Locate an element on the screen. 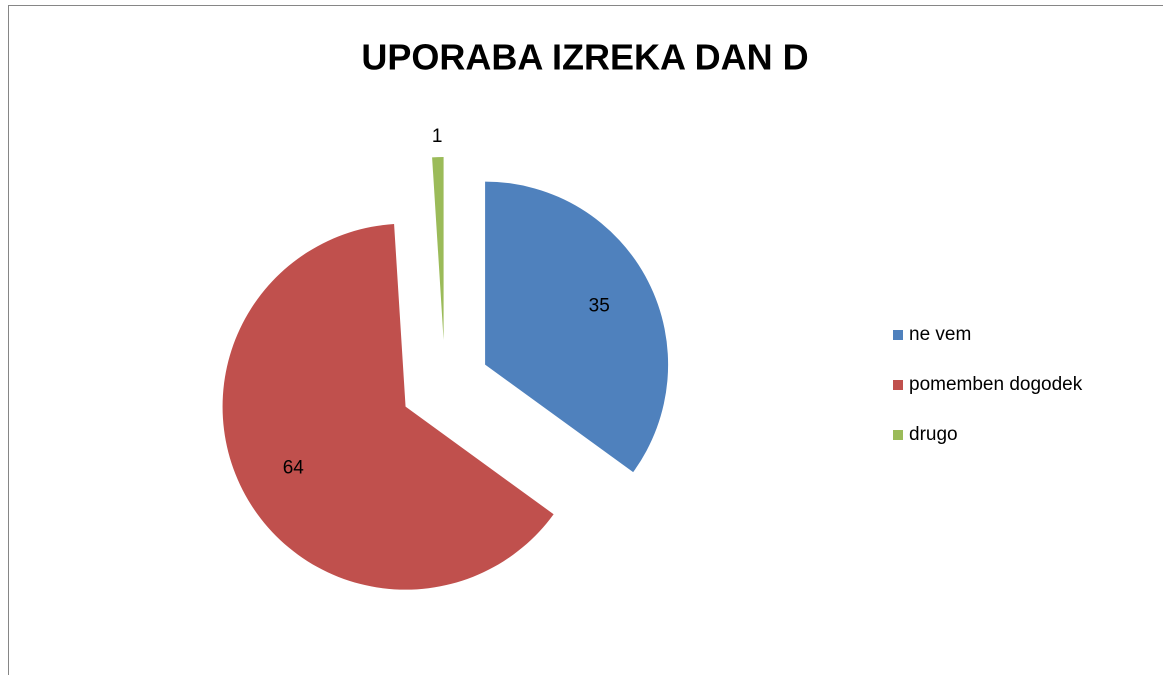  legend-label: drugo is located at coordinates (933, 434).